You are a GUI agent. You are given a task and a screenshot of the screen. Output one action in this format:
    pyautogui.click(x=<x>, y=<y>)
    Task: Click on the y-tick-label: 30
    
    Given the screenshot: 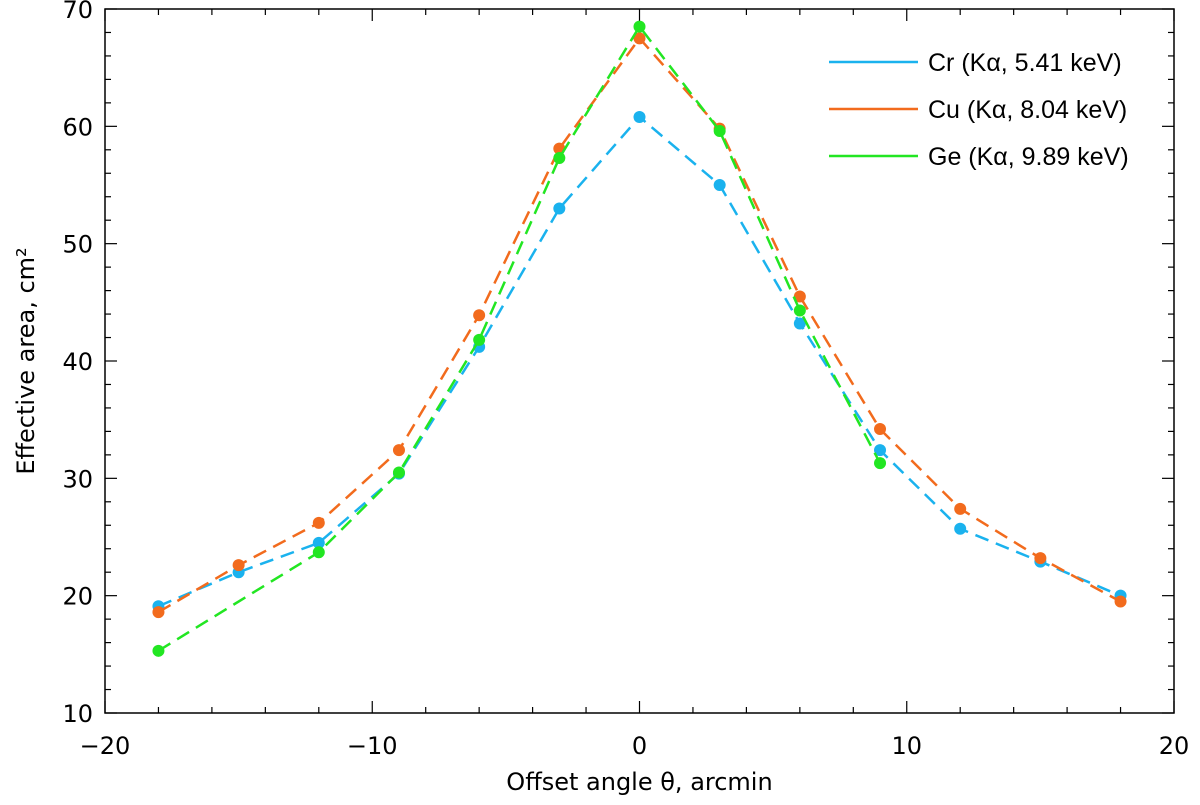 What is the action you would take?
    pyautogui.click(x=77, y=479)
    